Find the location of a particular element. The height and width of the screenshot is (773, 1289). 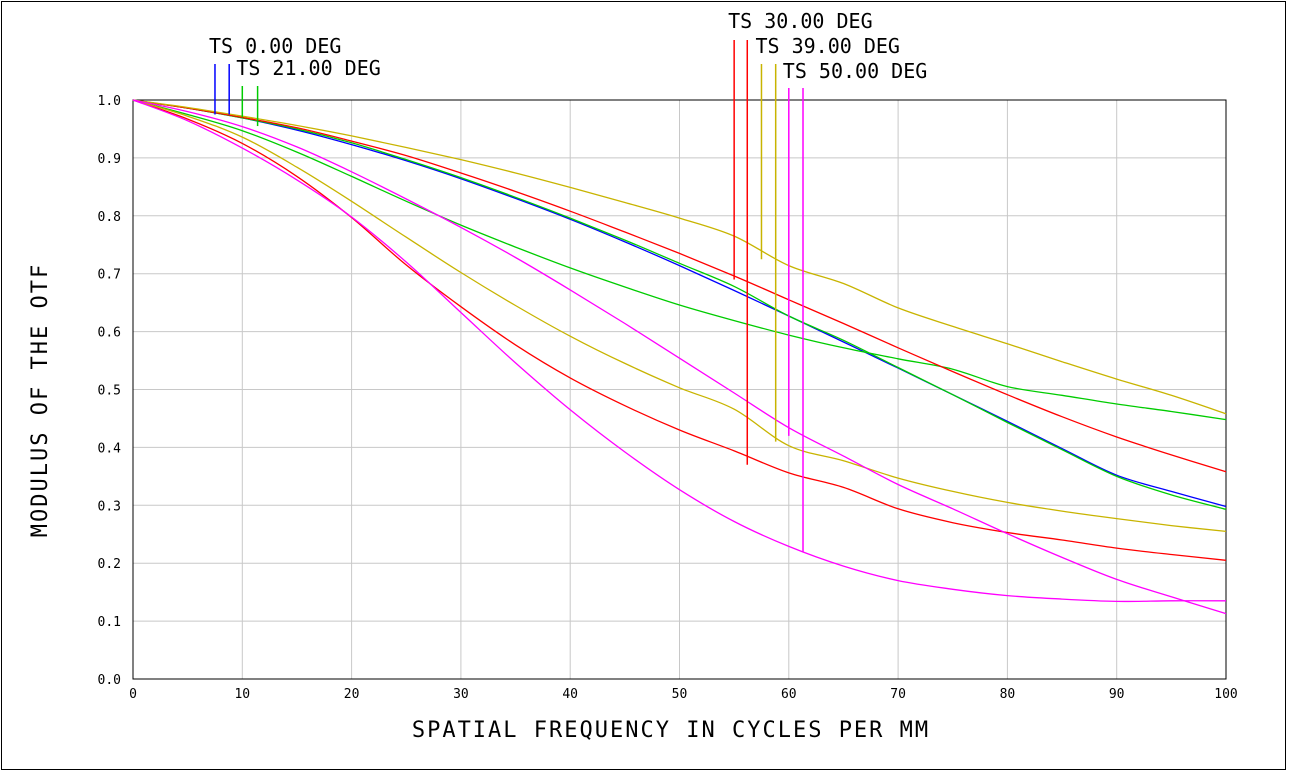

x-tick-label: 10 is located at coordinates (242, 694).